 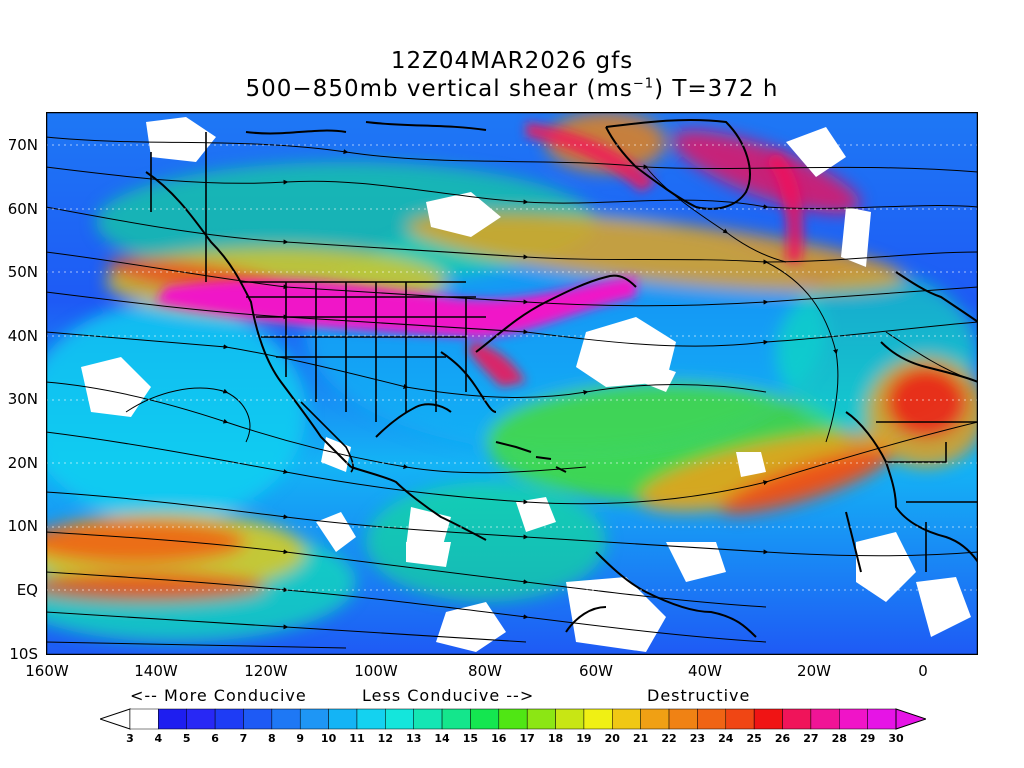 What do you see at coordinates (328, 738) in the screenshot?
I see `colorbar-tick-label: 10` at bounding box center [328, 738].